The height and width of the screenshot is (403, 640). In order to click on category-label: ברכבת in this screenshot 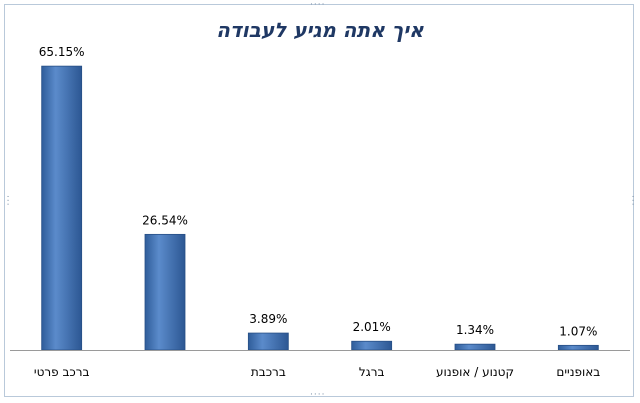, I will do `click(268, 372)`.